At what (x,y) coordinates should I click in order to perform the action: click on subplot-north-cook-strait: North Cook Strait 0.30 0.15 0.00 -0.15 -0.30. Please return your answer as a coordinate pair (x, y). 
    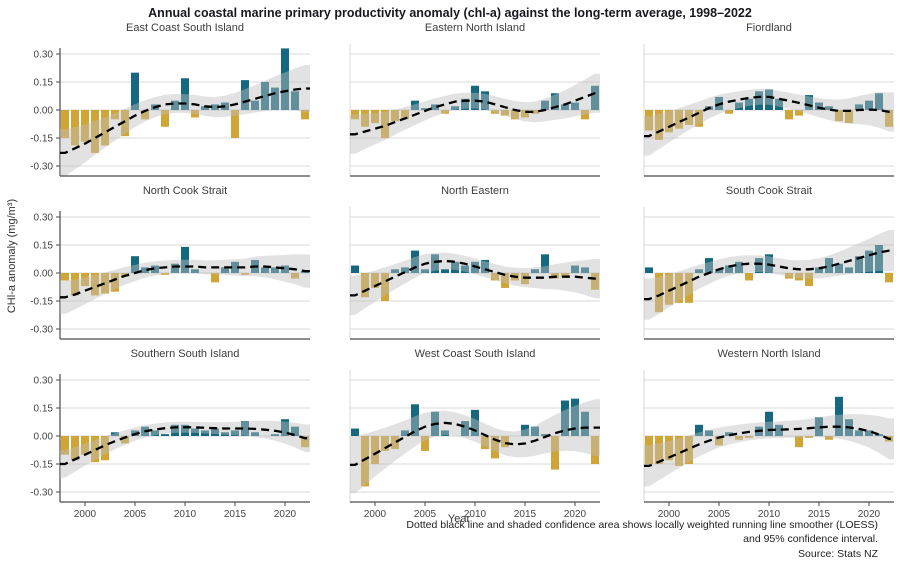
    Looking at the image, I should click on (165, 266).